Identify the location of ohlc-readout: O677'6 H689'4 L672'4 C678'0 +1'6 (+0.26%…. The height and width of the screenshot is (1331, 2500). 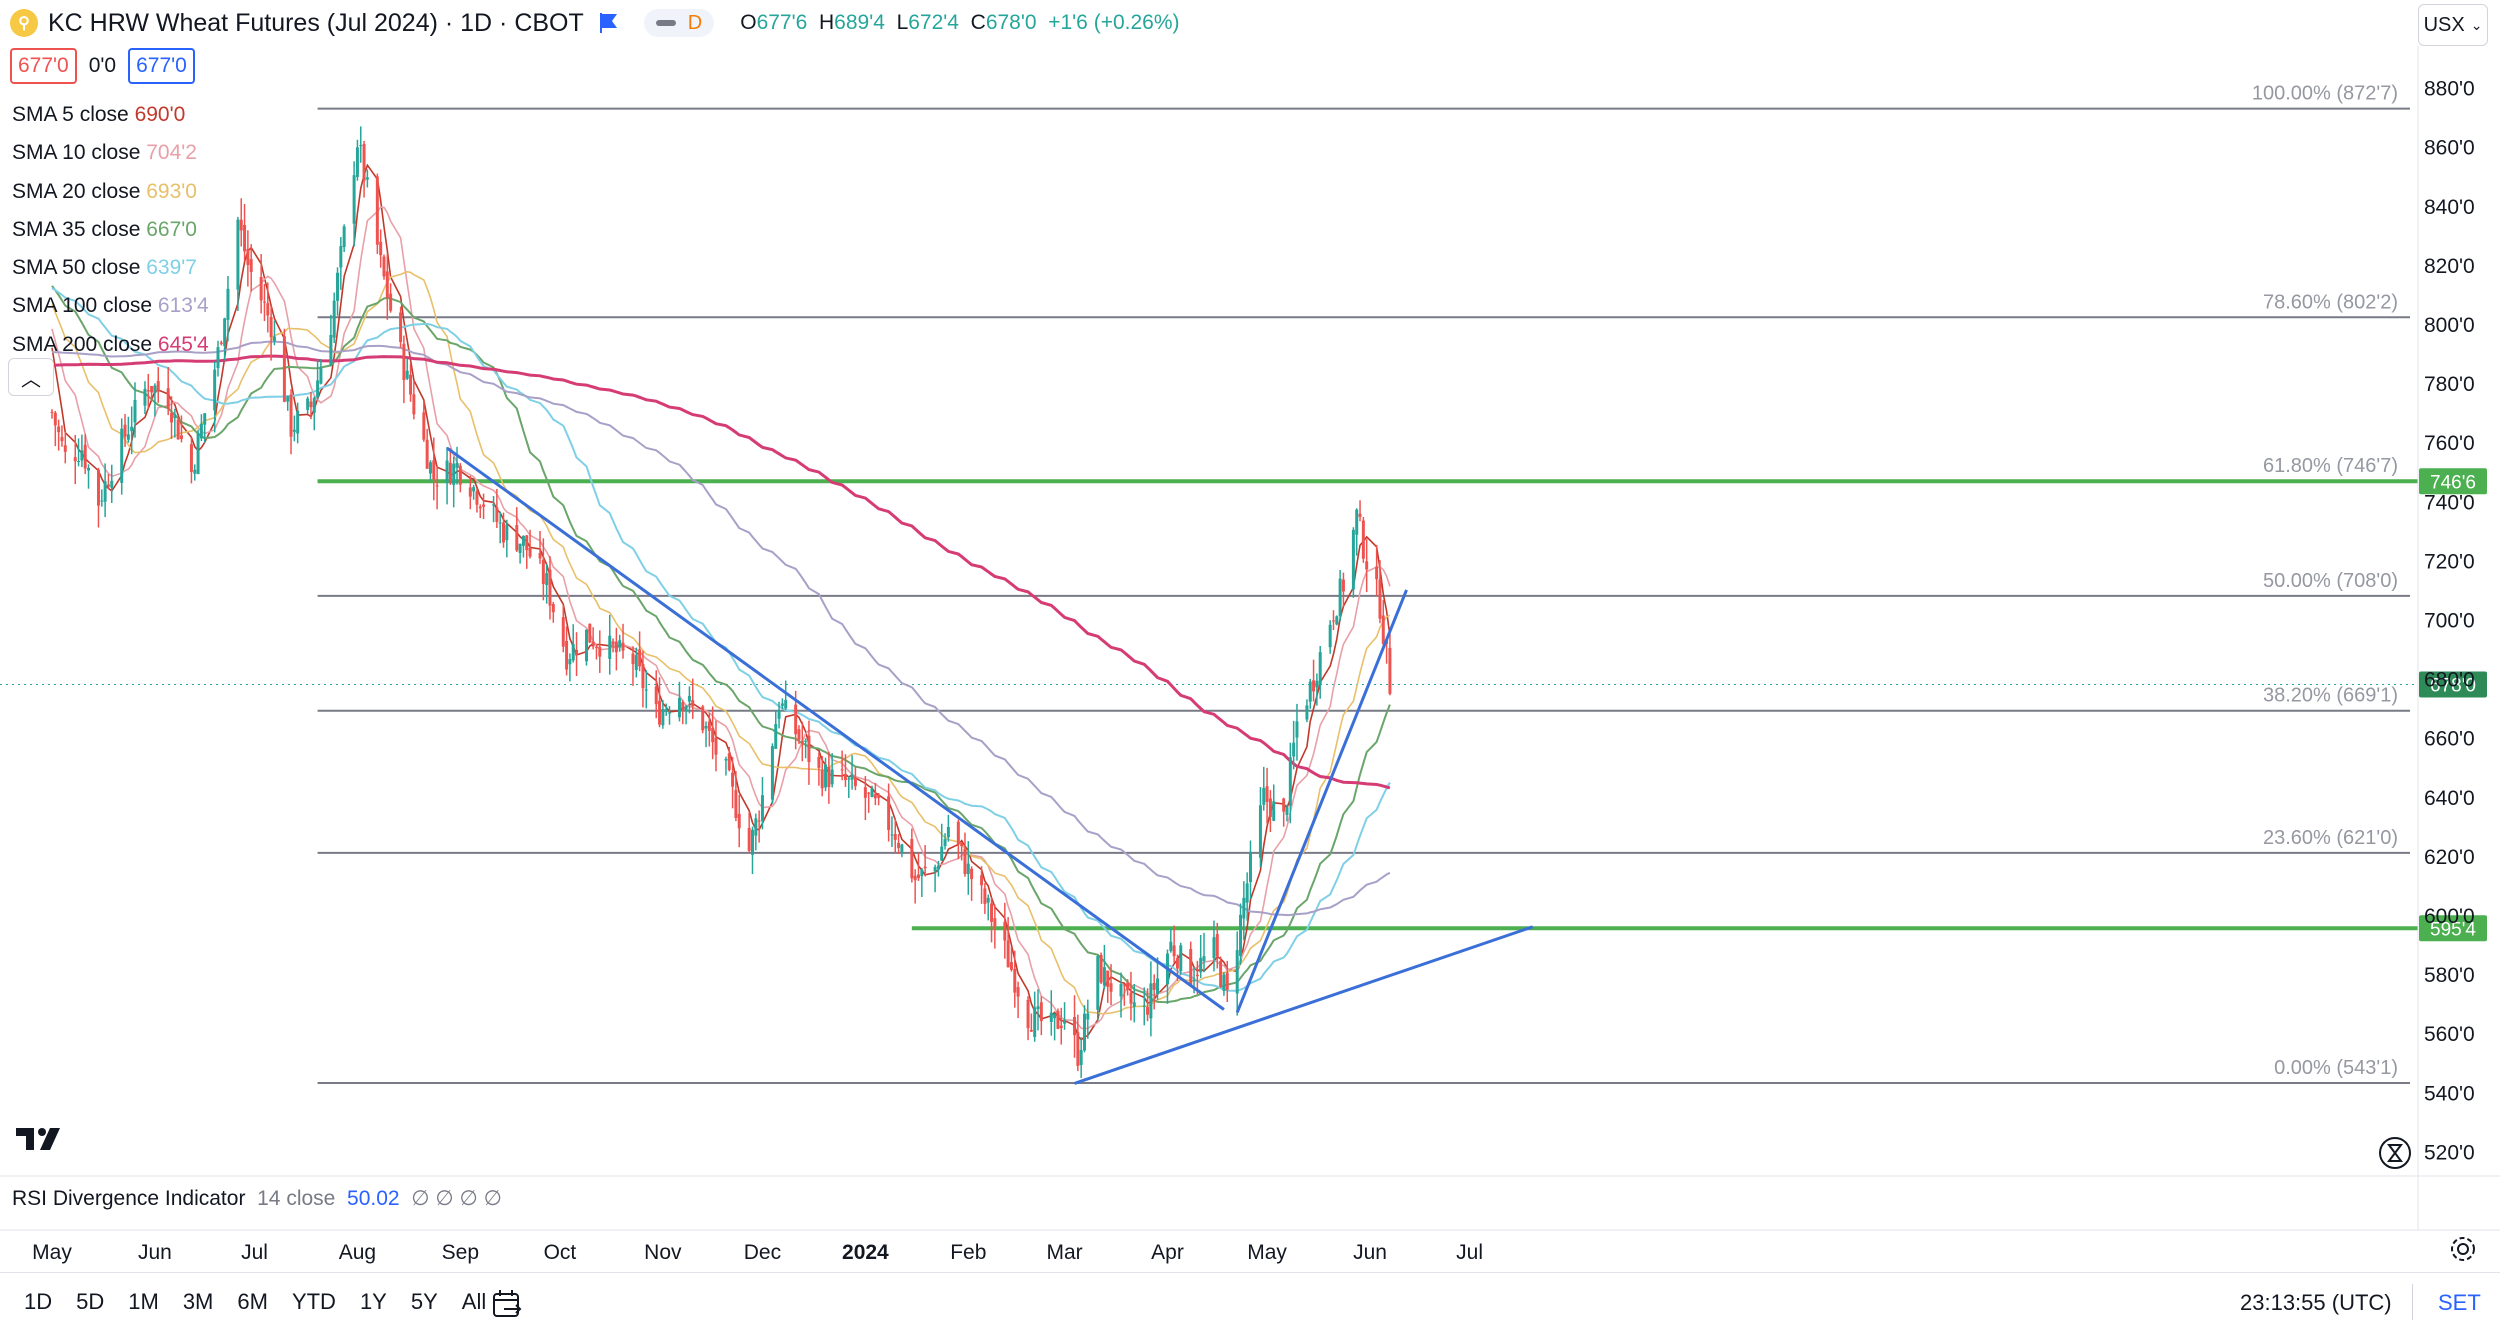
(960, 22).